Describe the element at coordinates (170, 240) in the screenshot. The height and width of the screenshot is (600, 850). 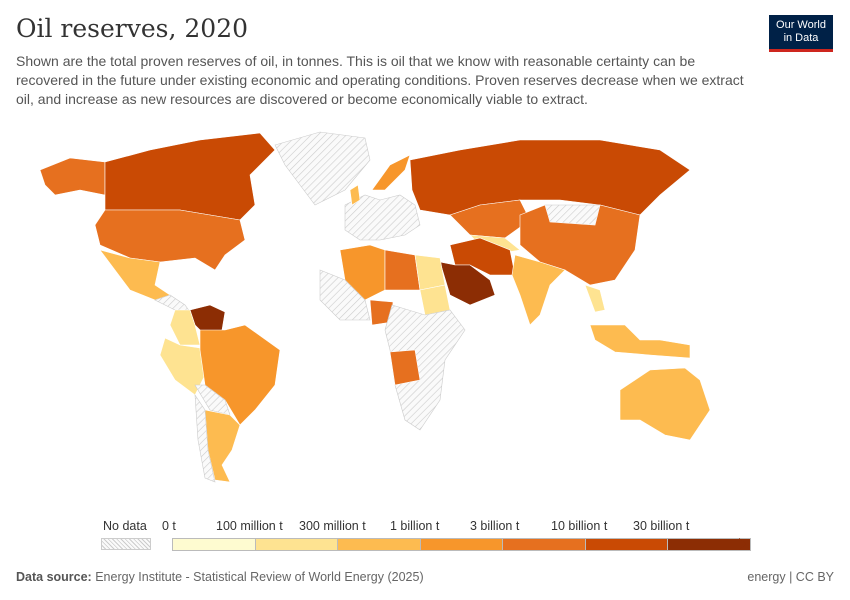
I see `usa` at that location.